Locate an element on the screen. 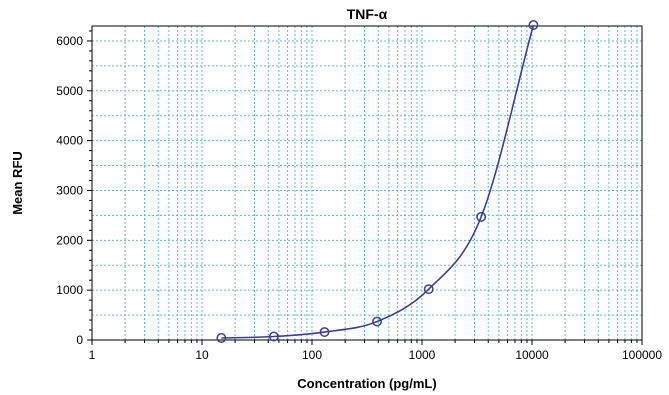 The image size is (669, 395). x-axis-title: Concentration (pg/mL) is located at coordinates (366, 383).